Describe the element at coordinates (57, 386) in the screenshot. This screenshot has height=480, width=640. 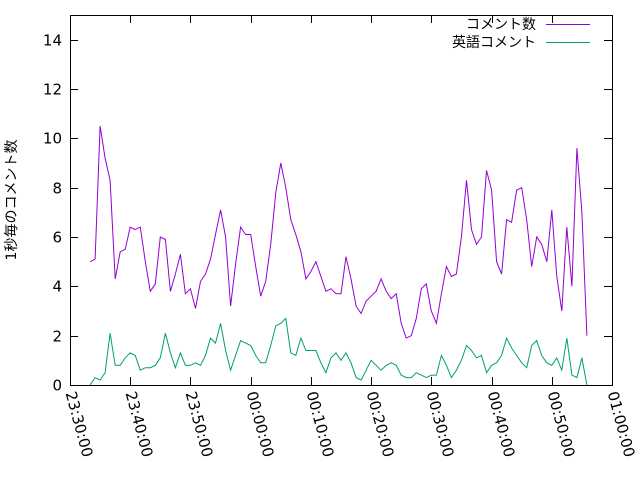
I see `y-tick-label: 0` at that location.